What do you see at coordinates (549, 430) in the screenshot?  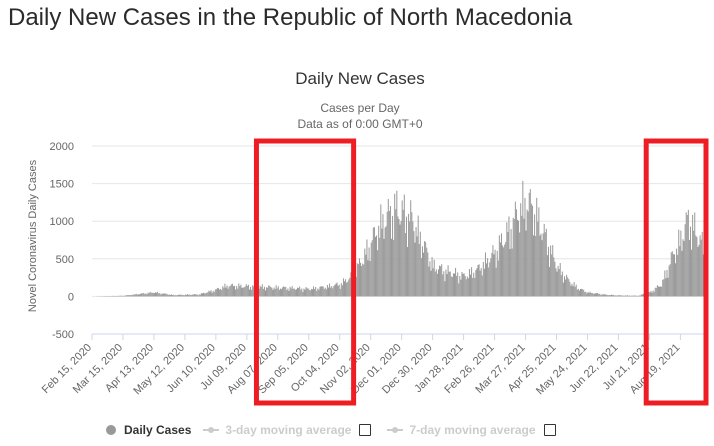 I see `checkbox-7-day-moving-average` at bounding box center [549, 430].